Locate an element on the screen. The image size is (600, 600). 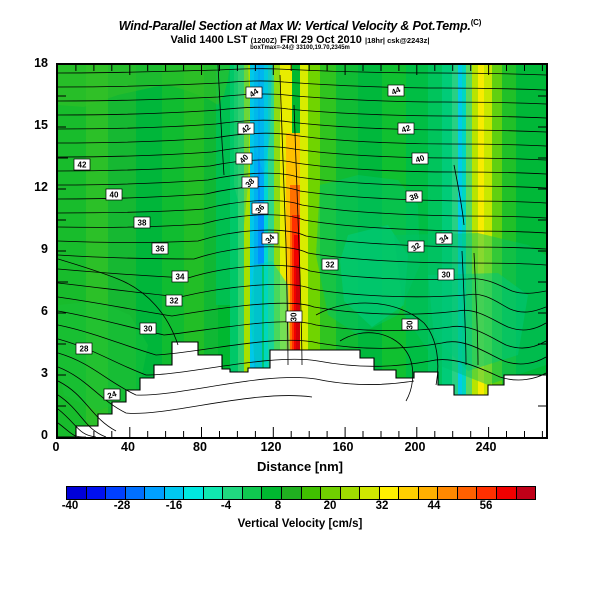
y-tick-label: 12 is located at coordinates (41, 187).